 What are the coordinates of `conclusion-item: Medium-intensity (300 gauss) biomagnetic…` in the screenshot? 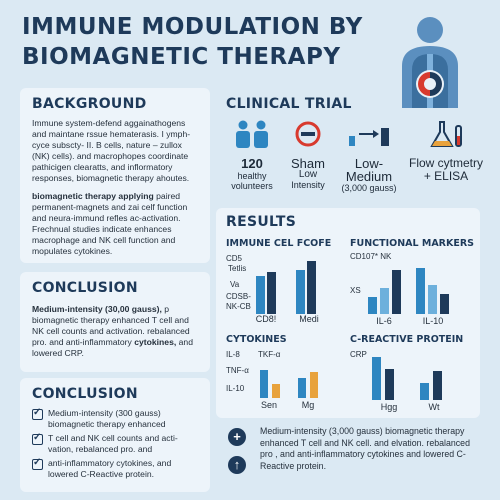 It's located at (115, 418).